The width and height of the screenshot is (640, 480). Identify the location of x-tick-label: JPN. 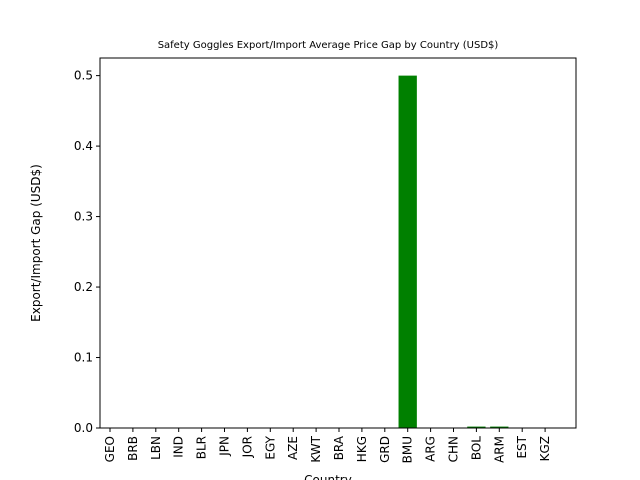
(225, 446).